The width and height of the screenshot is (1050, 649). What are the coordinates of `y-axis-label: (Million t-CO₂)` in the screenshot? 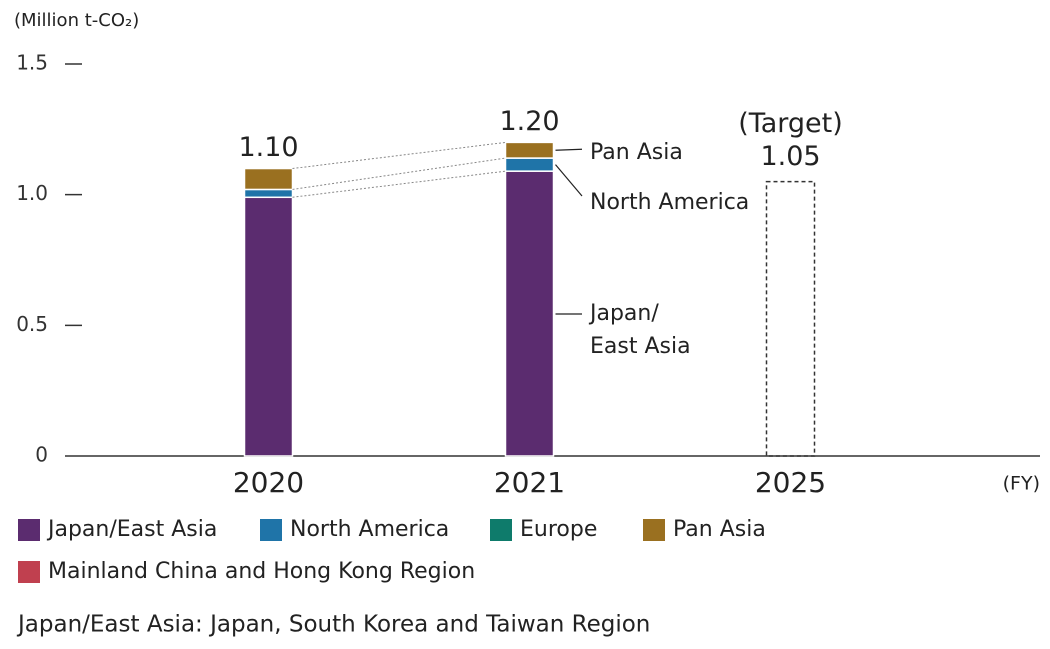 It's located at (76, 20).